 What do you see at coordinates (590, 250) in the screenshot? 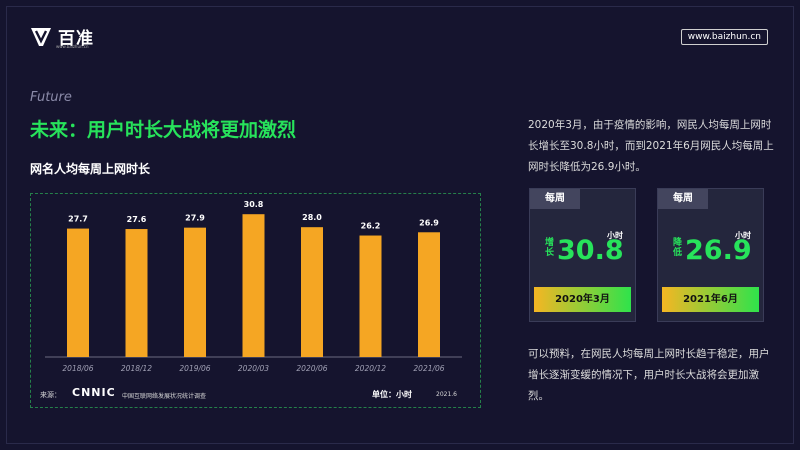
I see `card-value: 30.8` at bounding box center [590, 250].